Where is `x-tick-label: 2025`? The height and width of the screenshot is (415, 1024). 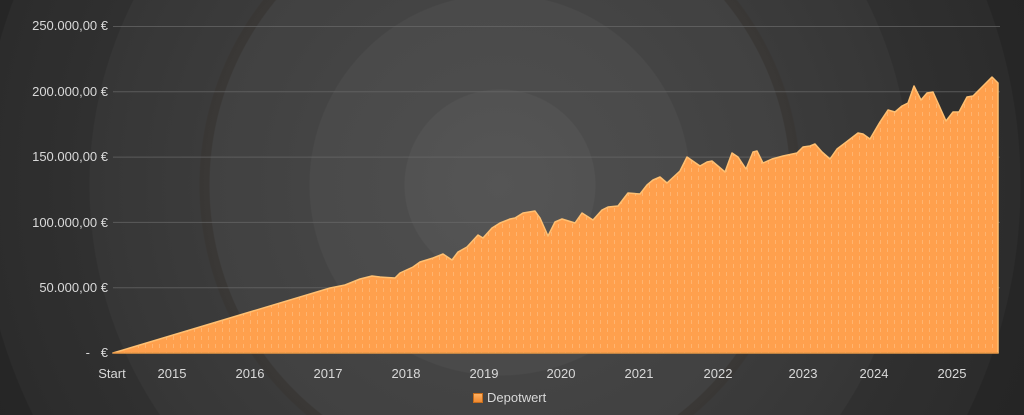
x-tick-label: 2025 is located at coordinates (952, 373).